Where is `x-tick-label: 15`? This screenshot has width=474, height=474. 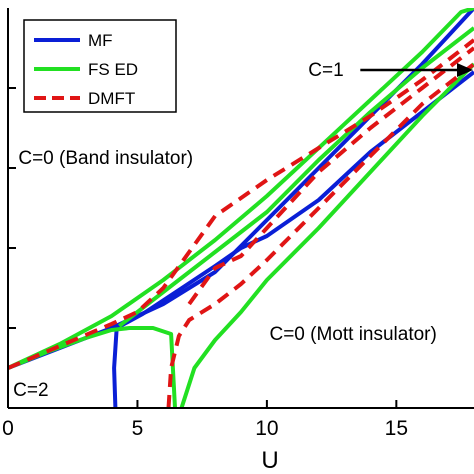 x-tick-label: 15 is located at coordinates (396, 428).